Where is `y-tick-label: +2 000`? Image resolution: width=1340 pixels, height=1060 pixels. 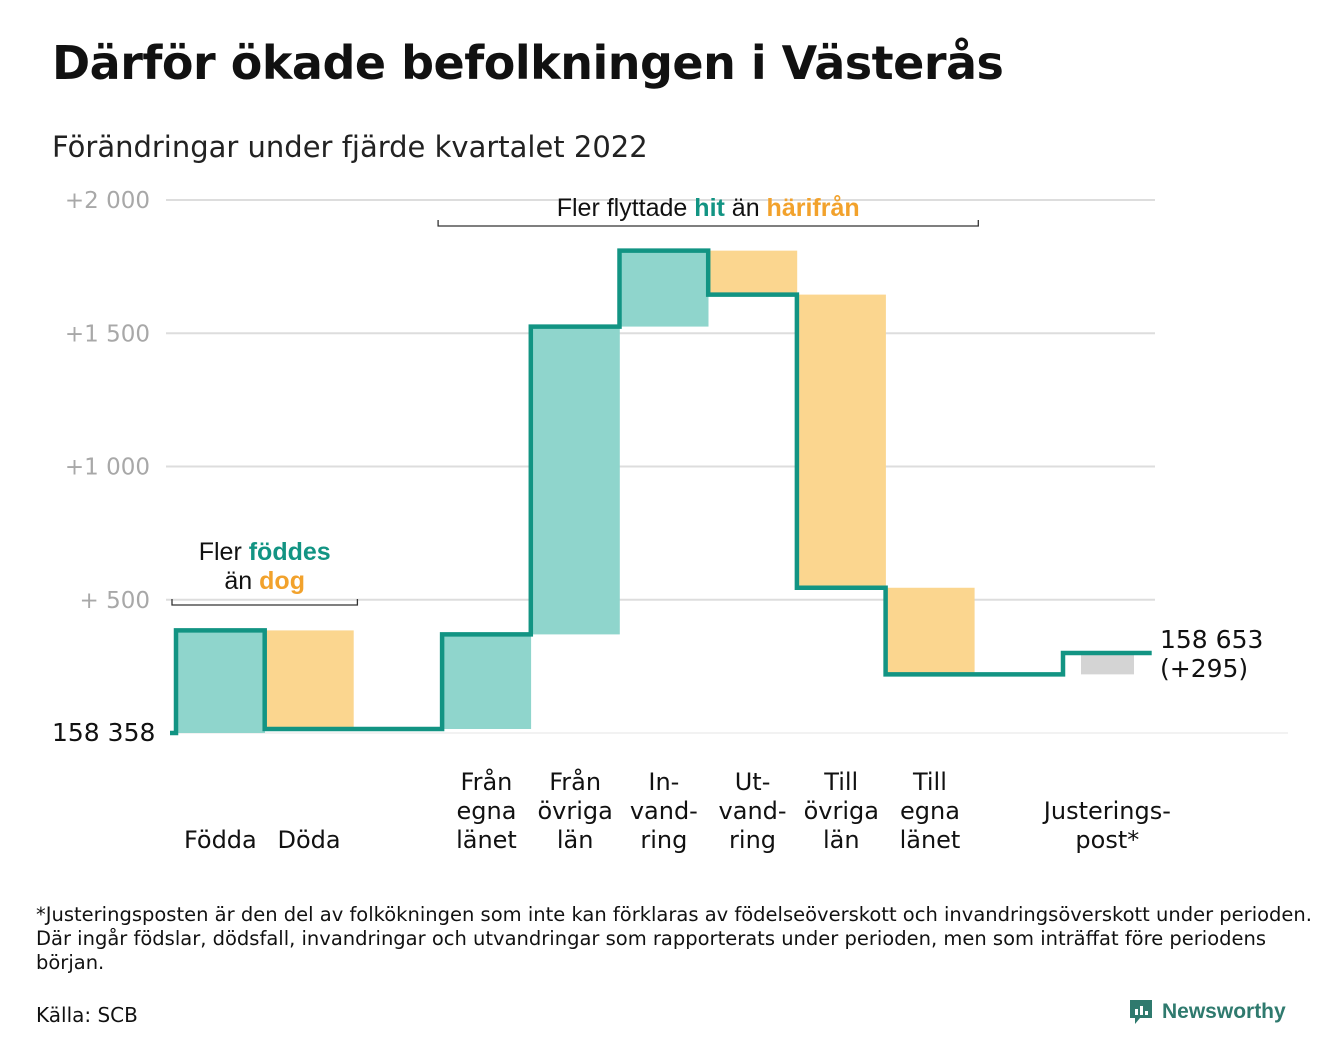 y-tick-label: +2 000 is located at coordinates (107, 201).